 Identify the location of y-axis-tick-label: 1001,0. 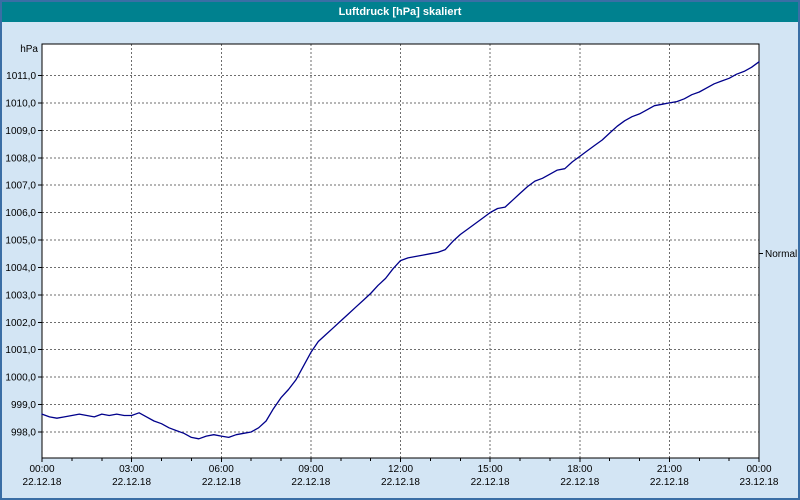
(20, 350).